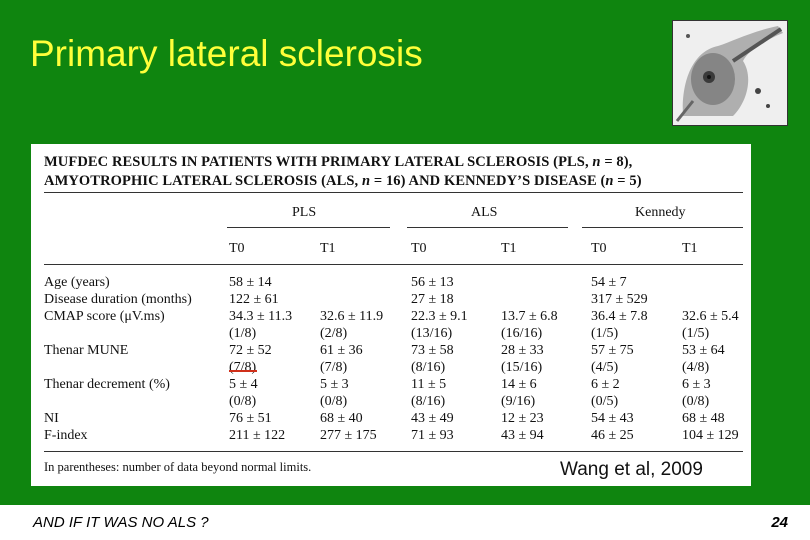 Image resolution: width=810 pixels, height=540 pixels. I want to click on slide-title: Primary lateral sclerosis, so click(226, 53).